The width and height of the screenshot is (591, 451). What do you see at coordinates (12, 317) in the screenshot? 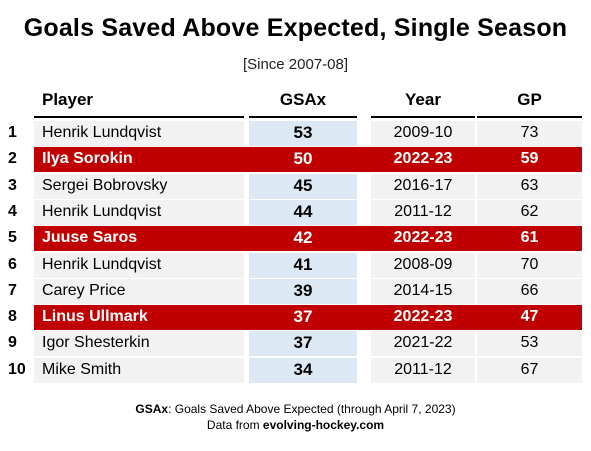
I see `rank-label: 8` at bounding box center [12, 317].